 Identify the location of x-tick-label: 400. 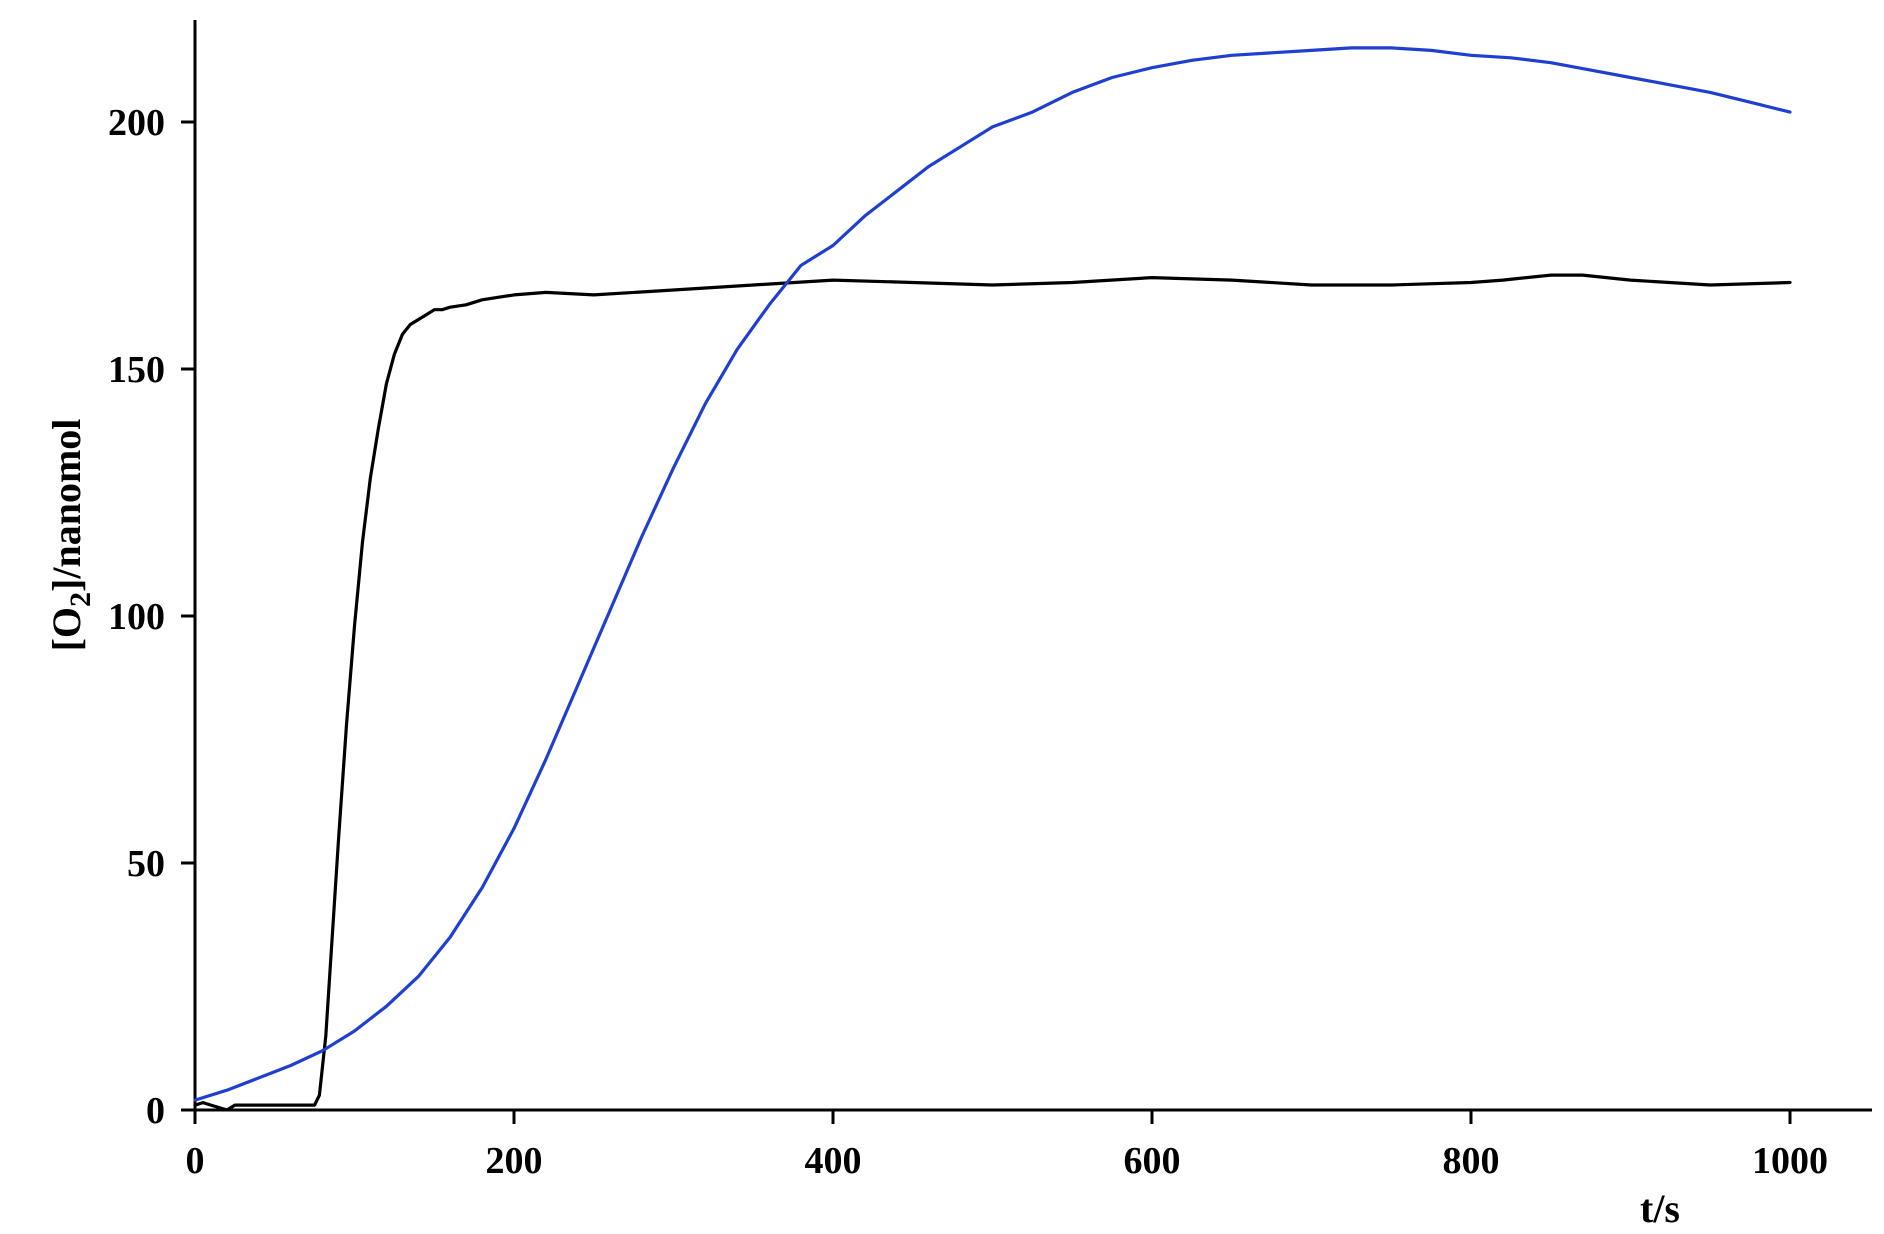
(833, 1161).